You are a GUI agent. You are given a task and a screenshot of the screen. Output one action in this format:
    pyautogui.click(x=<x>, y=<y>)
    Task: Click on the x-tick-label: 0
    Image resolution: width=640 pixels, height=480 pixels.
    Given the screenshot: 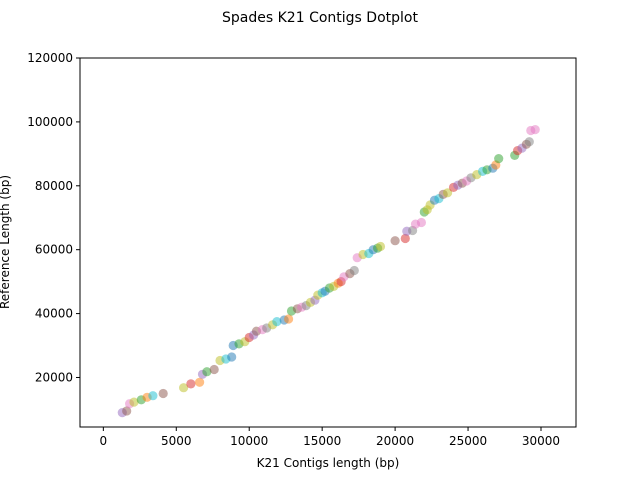 What is the action you would take?
    pyautogui.click(x=104, y=441)
    